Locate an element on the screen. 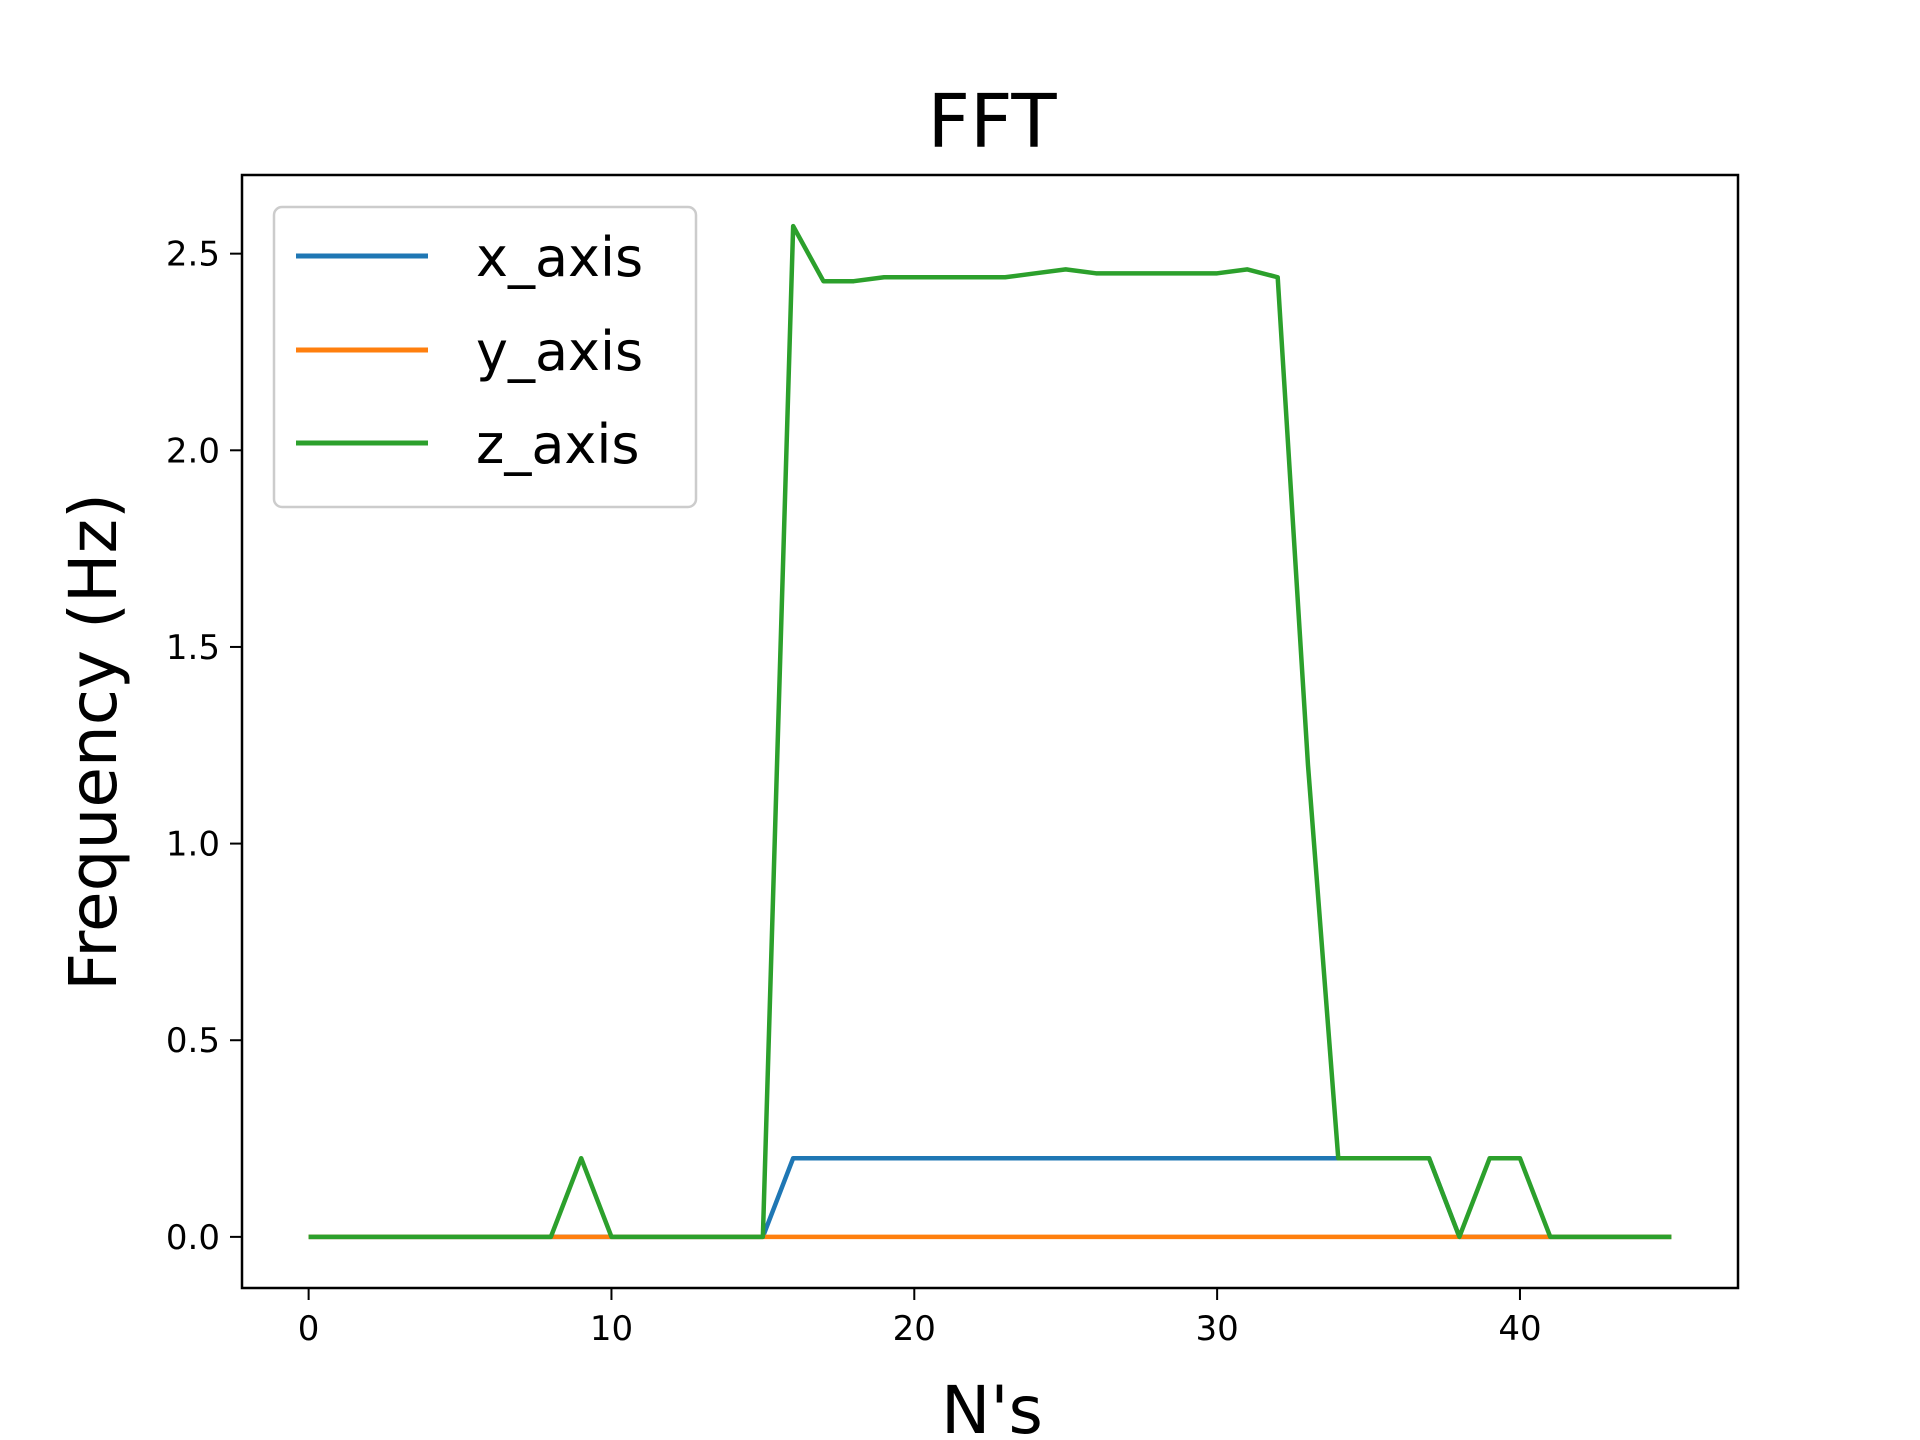 This screenshot has width=1920, height=1440. x-tick-label: 20 is located at coordinates (914, 1329).